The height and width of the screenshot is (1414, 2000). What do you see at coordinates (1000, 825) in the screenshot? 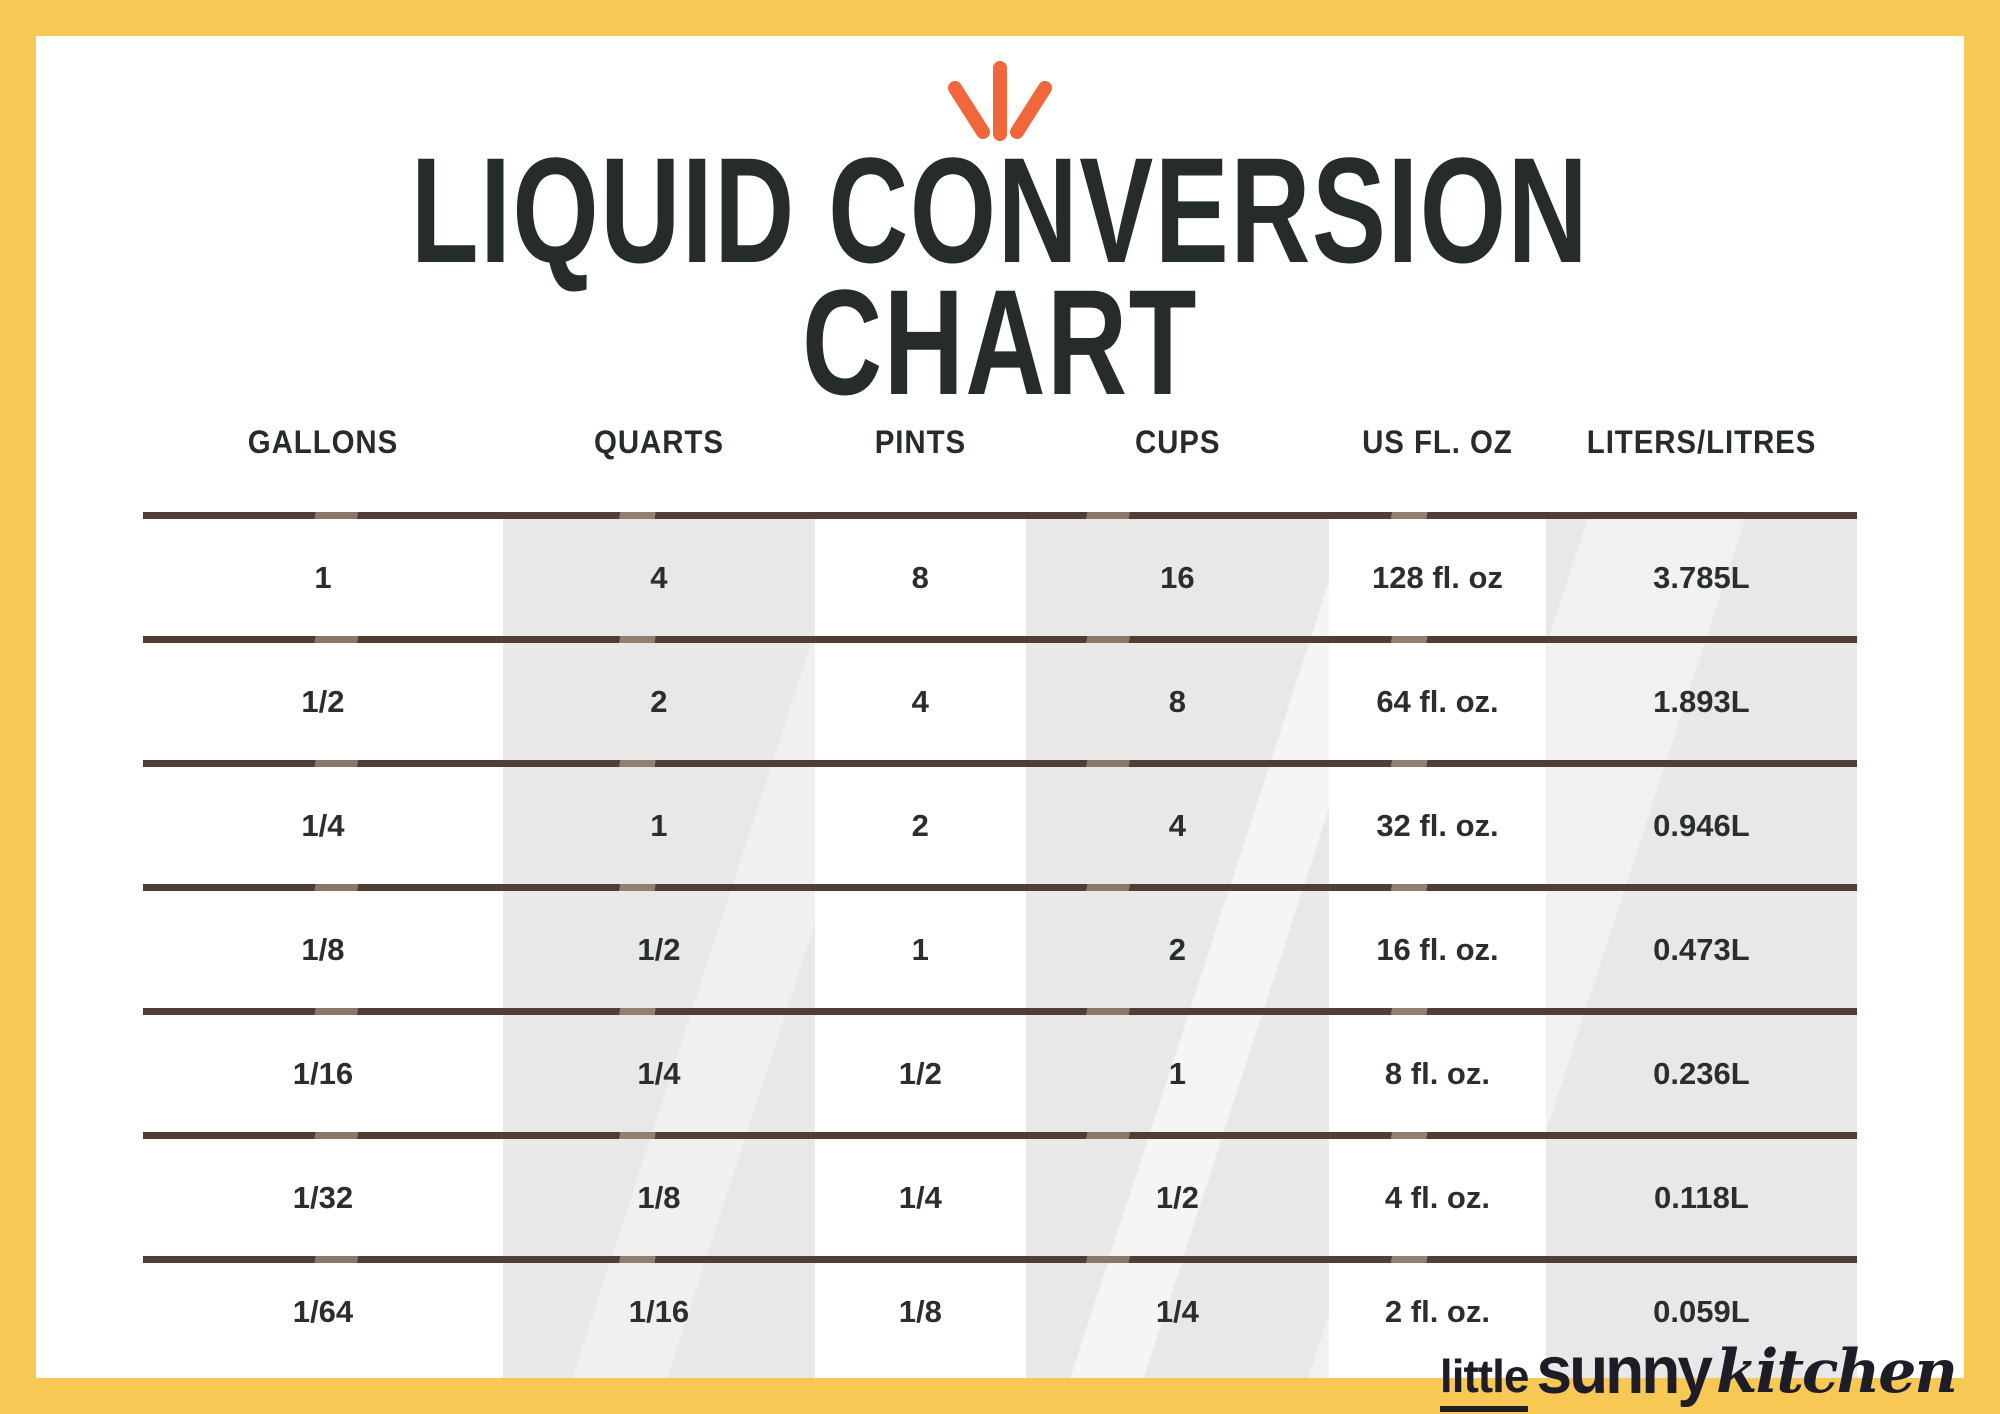
I see `table-row: 1/4 1 2 4 32 fl. oz. 0.946L` at bounding box center [1000, 825].